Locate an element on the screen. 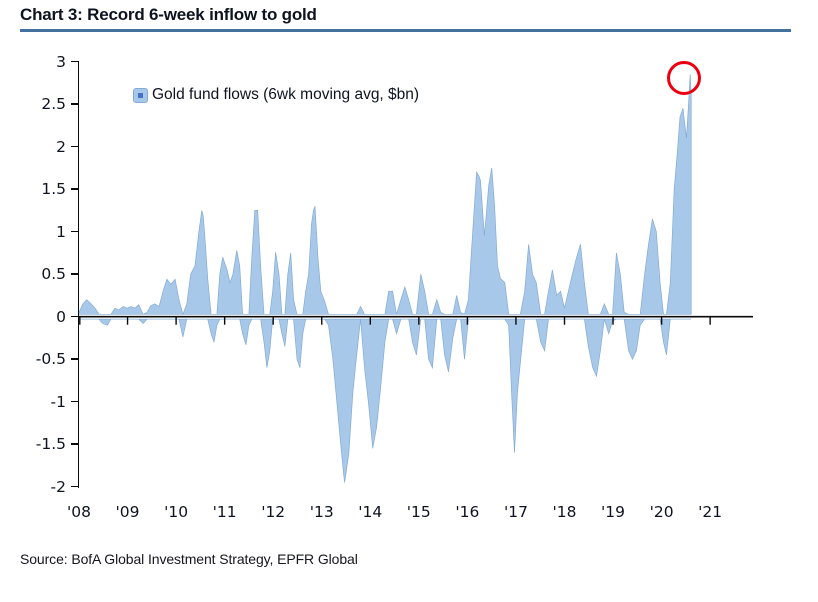 The image size is (818, 602). x-tick-label: '17 is located at coordinates (516, 512).